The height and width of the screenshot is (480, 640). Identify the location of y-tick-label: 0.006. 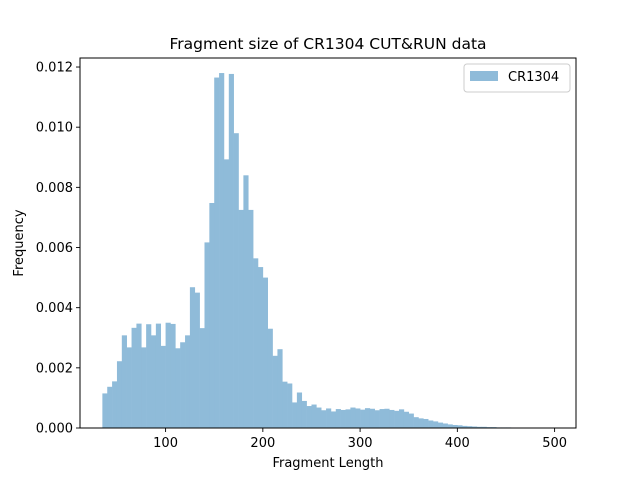
(54, 248).